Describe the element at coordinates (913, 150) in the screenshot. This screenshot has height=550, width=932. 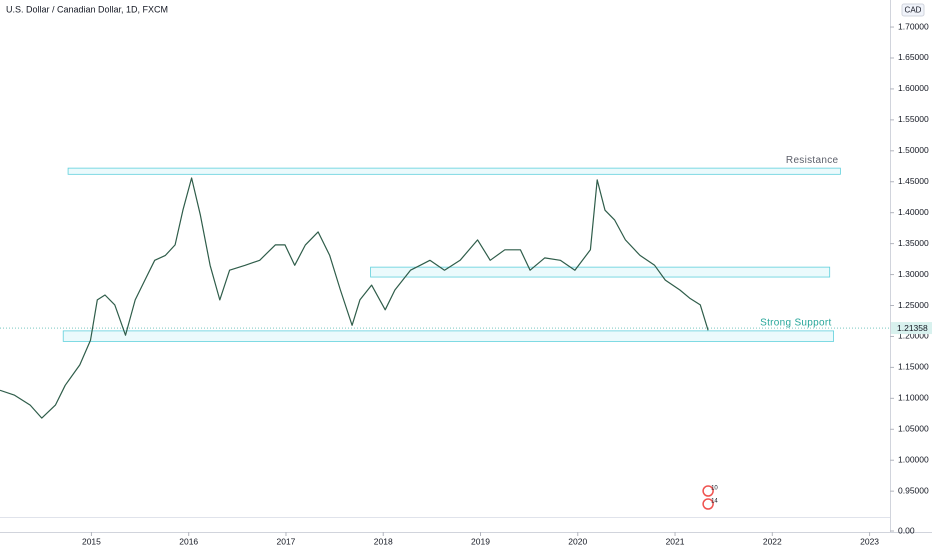
I see `y-tick-label: 1.50000` at that location.